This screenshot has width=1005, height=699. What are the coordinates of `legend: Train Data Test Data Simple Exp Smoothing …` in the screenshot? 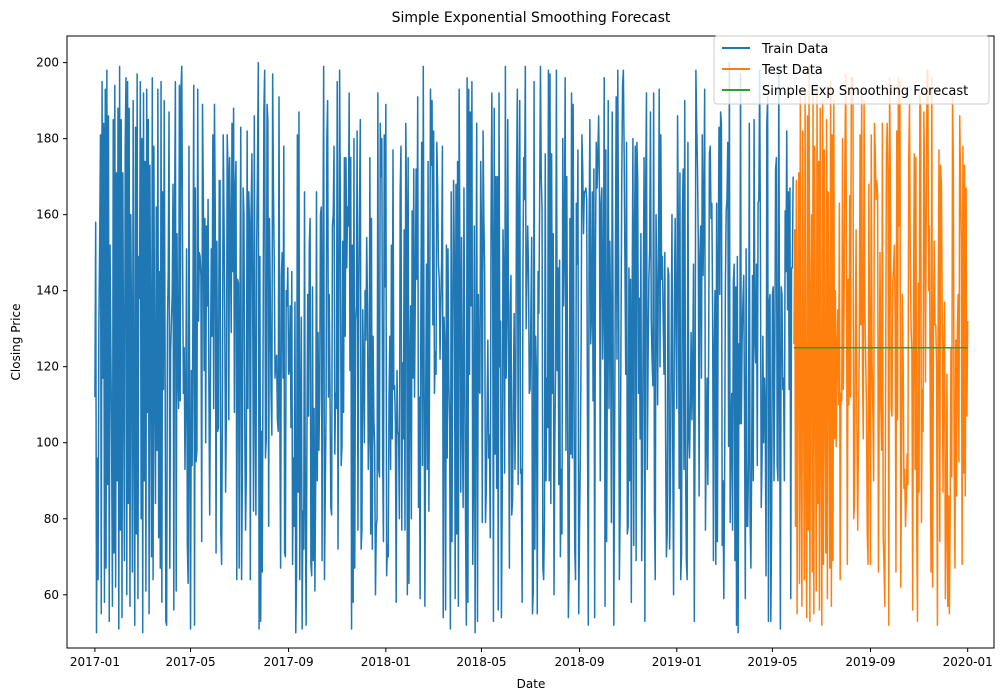 It's located at (851, 70).